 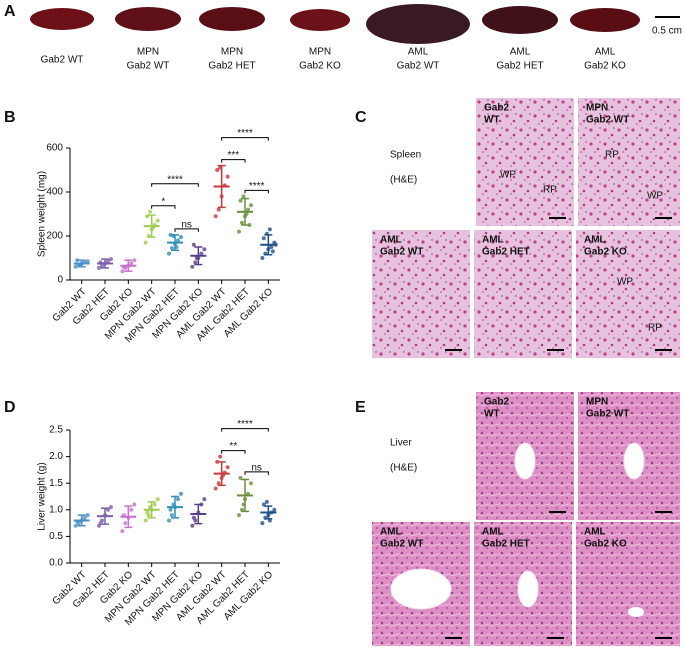 What do you see at coordinates (496, 108) in the screenshot?
I see `image-label: Gab2` at bounding box center [496, 108].